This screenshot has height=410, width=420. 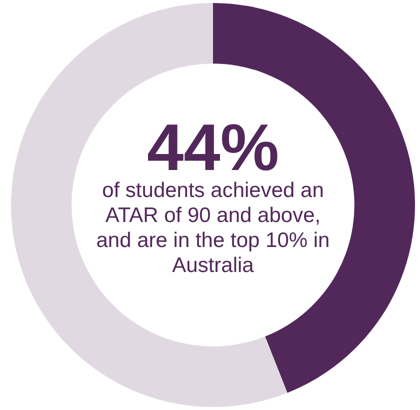 I want to click on text: of students achieved an ATAR of 90 and above, and are in the top 10% in Australia, so click(x=213, y=228).